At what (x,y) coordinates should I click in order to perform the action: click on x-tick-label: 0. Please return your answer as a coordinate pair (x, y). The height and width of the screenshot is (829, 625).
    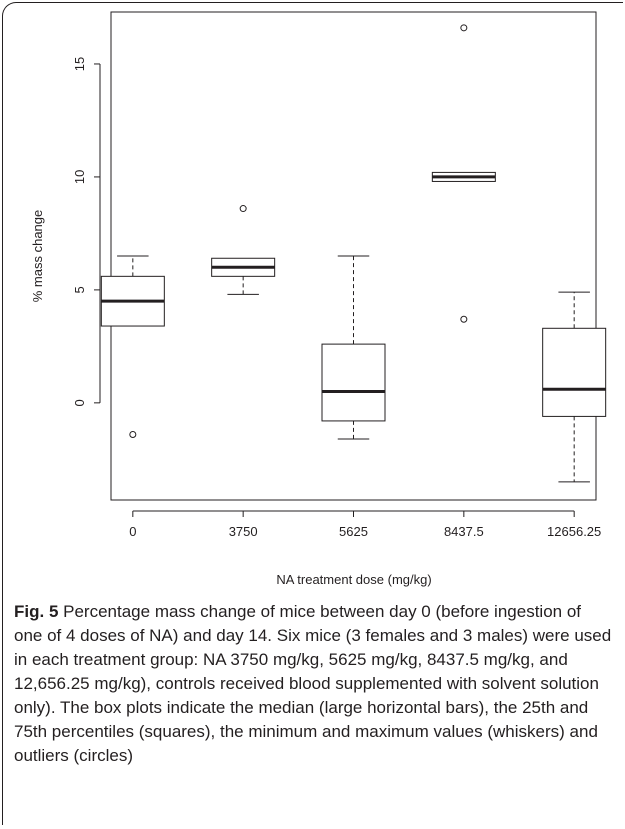
    Looking at the image, I should click on (132, 531).